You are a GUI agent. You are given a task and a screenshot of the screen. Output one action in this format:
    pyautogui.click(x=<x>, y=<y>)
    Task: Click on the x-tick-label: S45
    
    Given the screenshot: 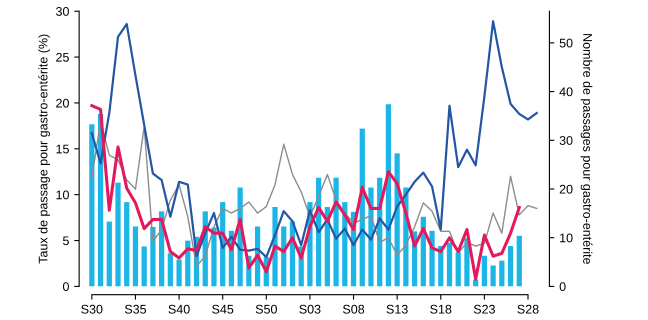 What is the action you would take?
    pyautogui.click(x=223, y=309)
    